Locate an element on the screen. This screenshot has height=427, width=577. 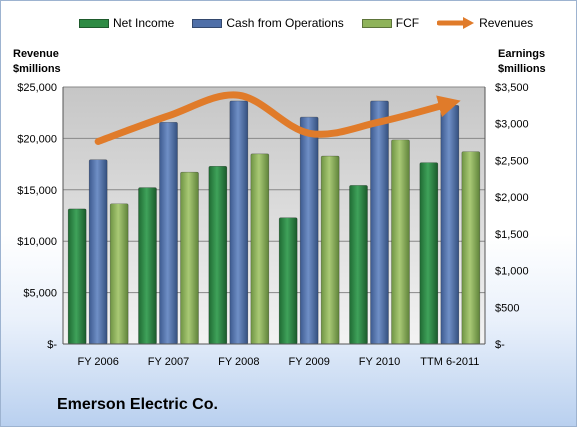
left-tick-label: $15,000 is located at coordinates (37, 191).